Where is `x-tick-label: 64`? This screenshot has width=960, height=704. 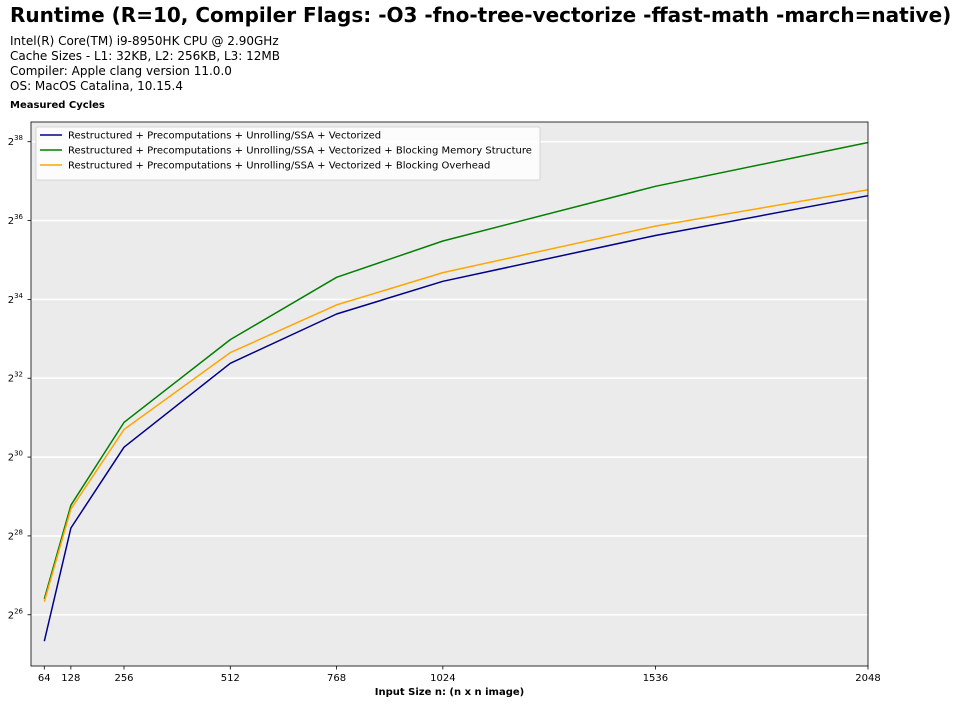
x-tick-label: 64 is located at coordinates (44, 678).